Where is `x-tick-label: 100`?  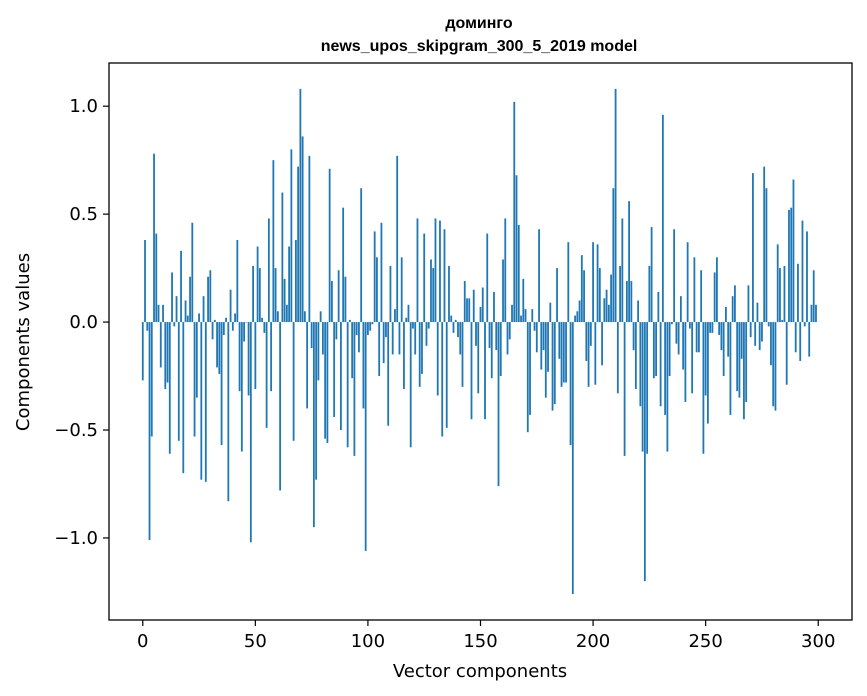 x-tick-label: 100 is located at coordinates (368, 641).